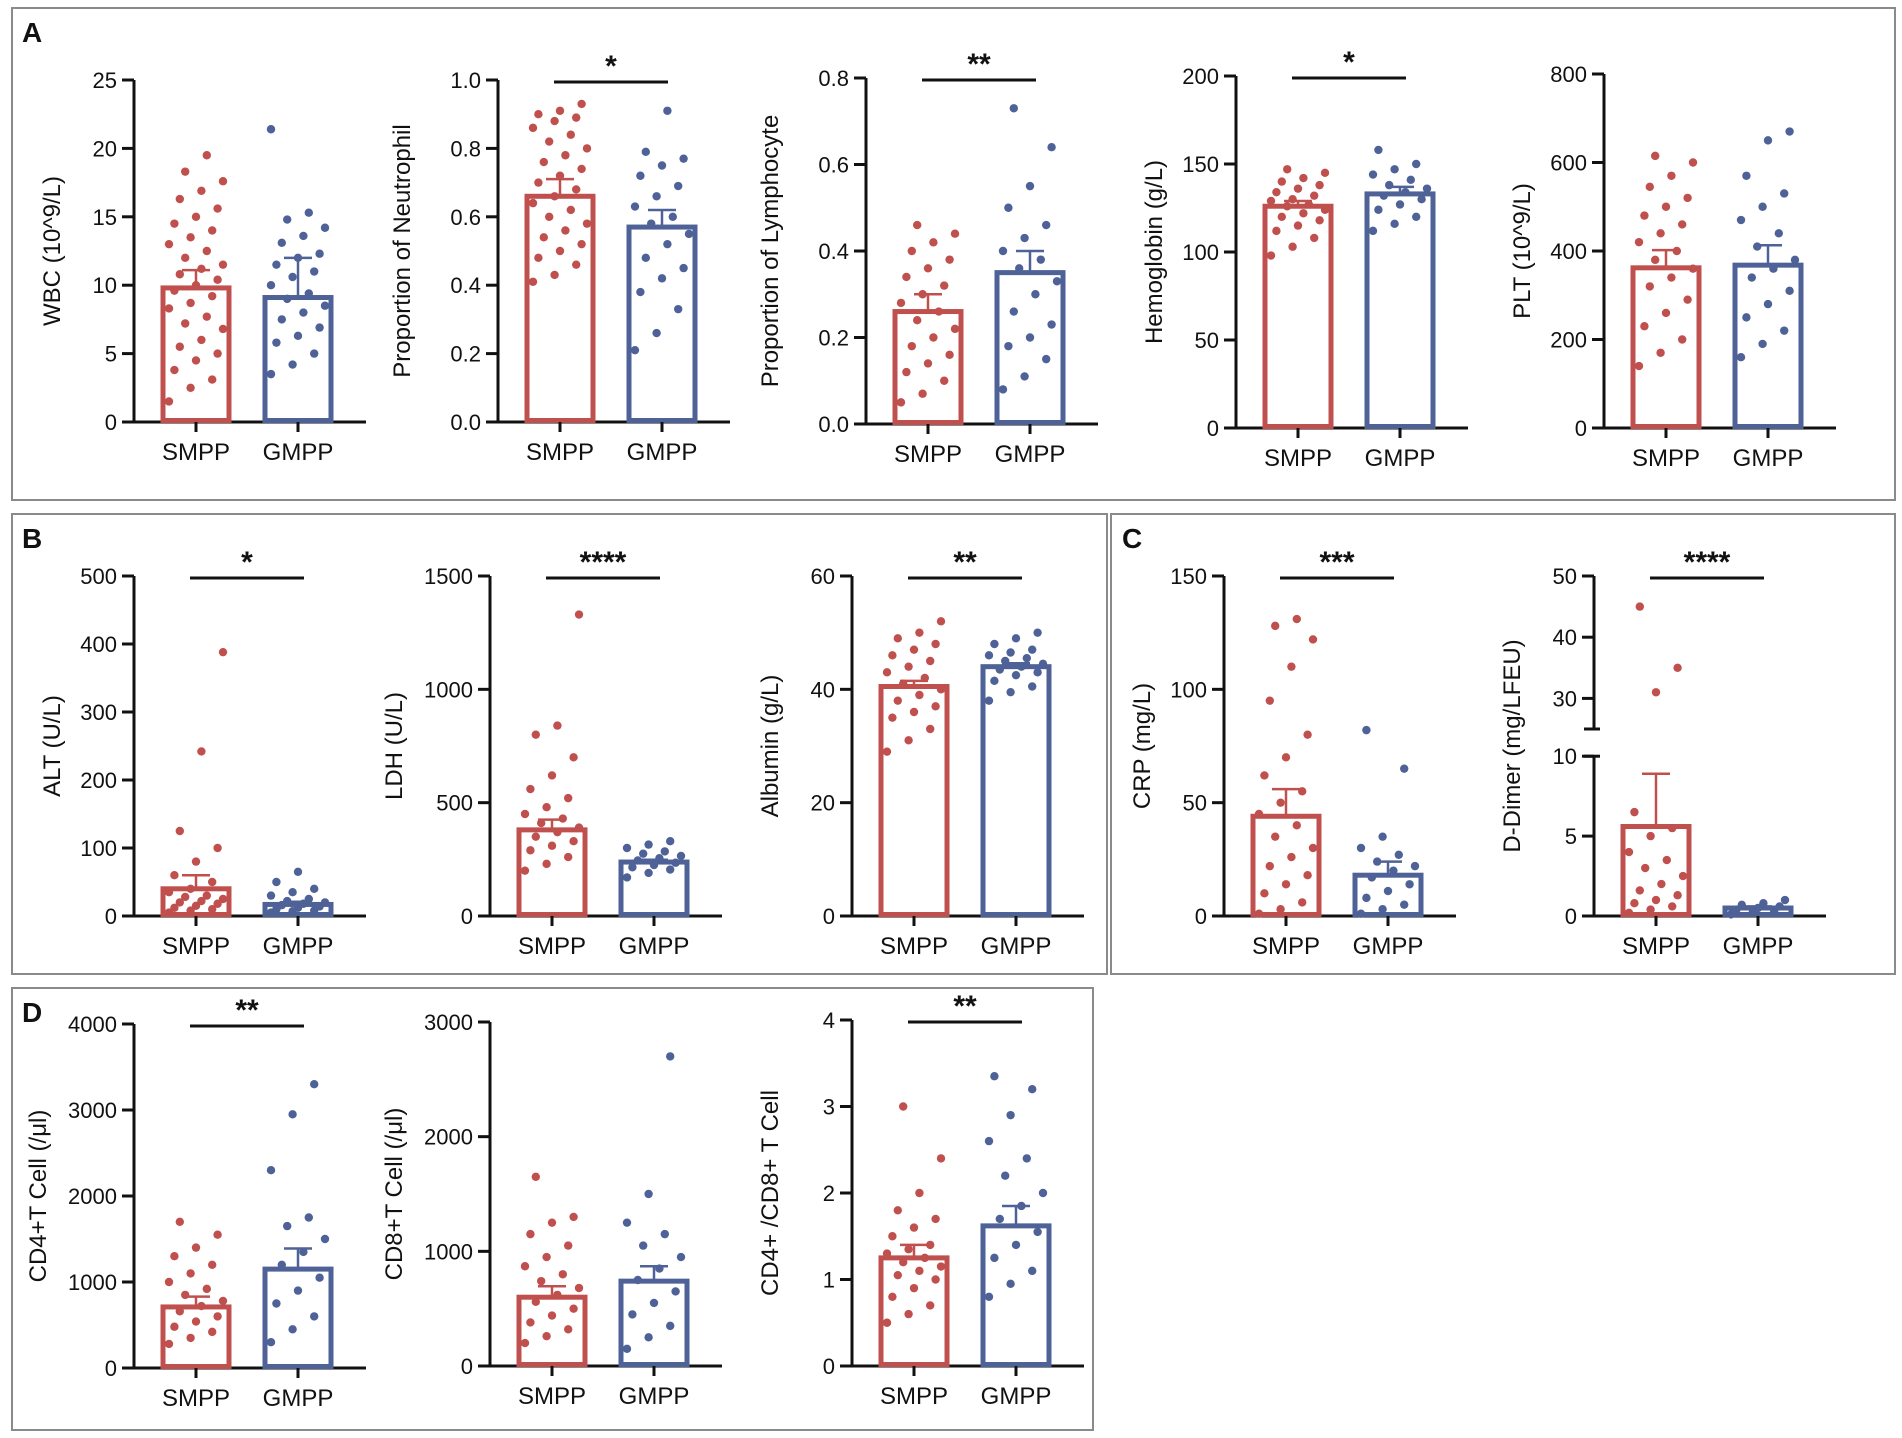 This screenshot has height=1438, width=1902. Describe the element at coordinates (1304, 259) in the screenshot. I see `chart-hemoglobin: 0 50 100 150 200 Hemoglobin (g/L) SMPP GMPP *` at that location.